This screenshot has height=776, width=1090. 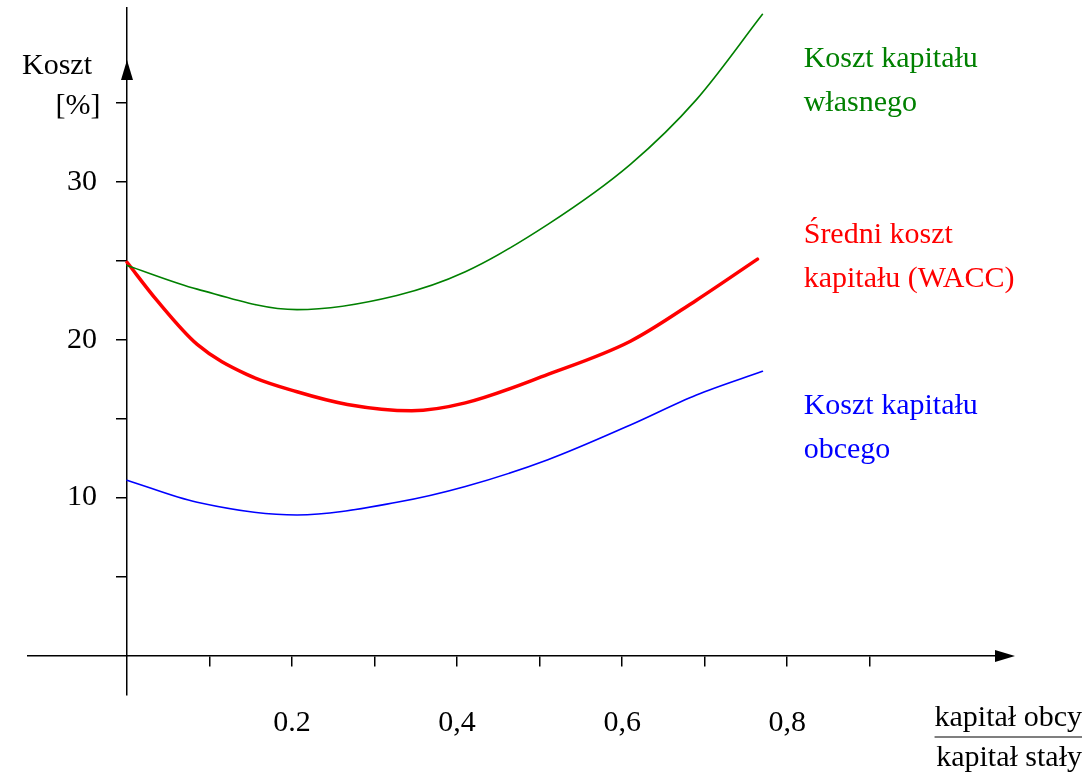 What do you see at coordinates (1008, 735) in the screenshot?
I see `x-axis-title: kapitał obcy kapitał stały` at bounding box center [1008, 735].